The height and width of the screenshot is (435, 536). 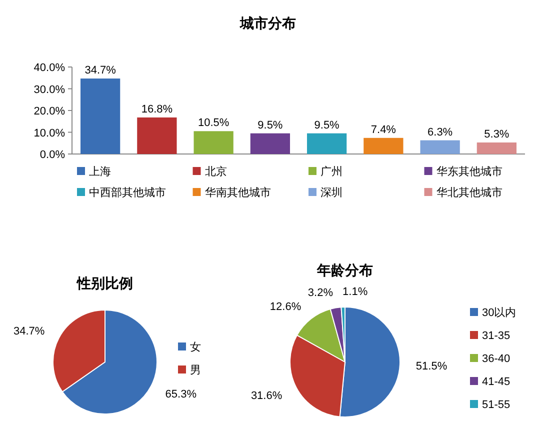 I want to click on data-label: 1.1%, so click(x=355, y=292).